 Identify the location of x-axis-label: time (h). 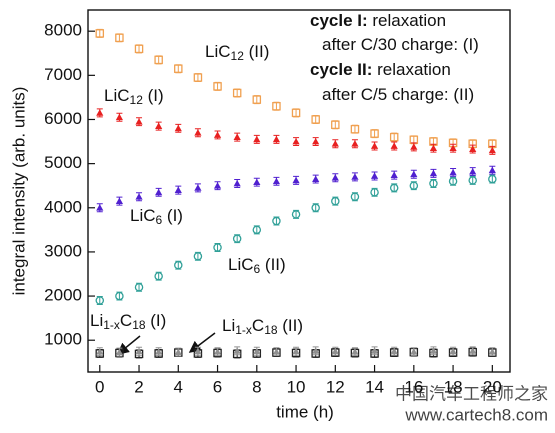
(305, 411).